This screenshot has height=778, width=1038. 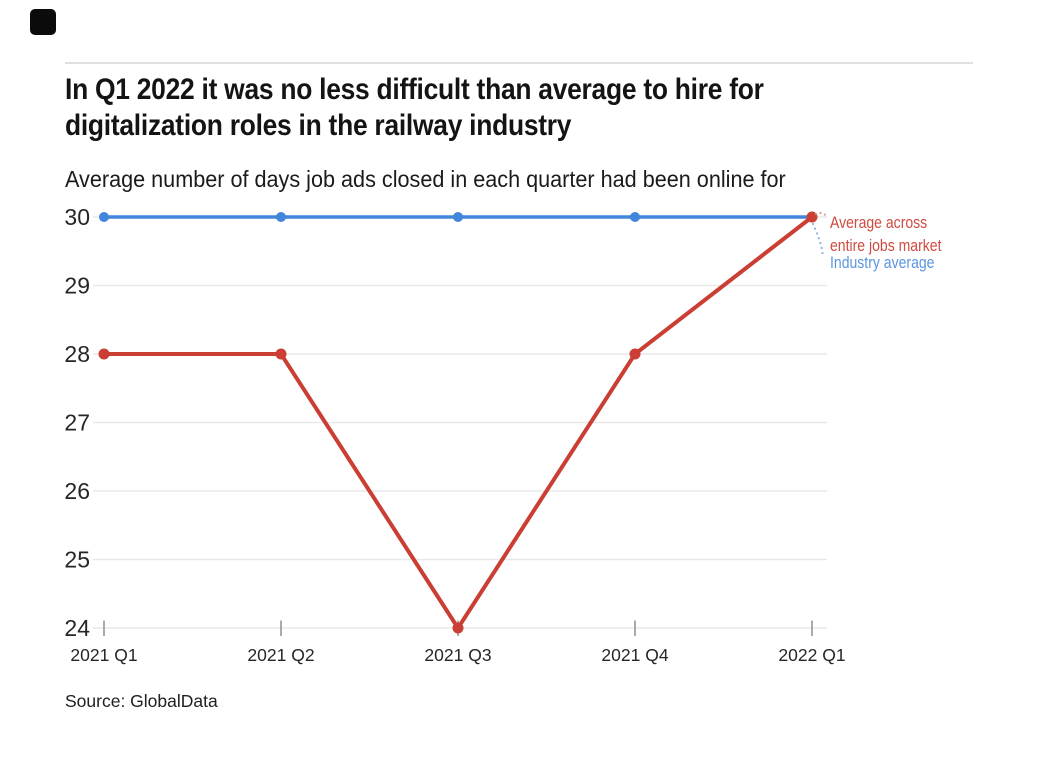 What do you see at coordinates (634, 655) in the screenshot?
I see `x-tick-label: 2021 Q4` at bounding box center [634, 655].